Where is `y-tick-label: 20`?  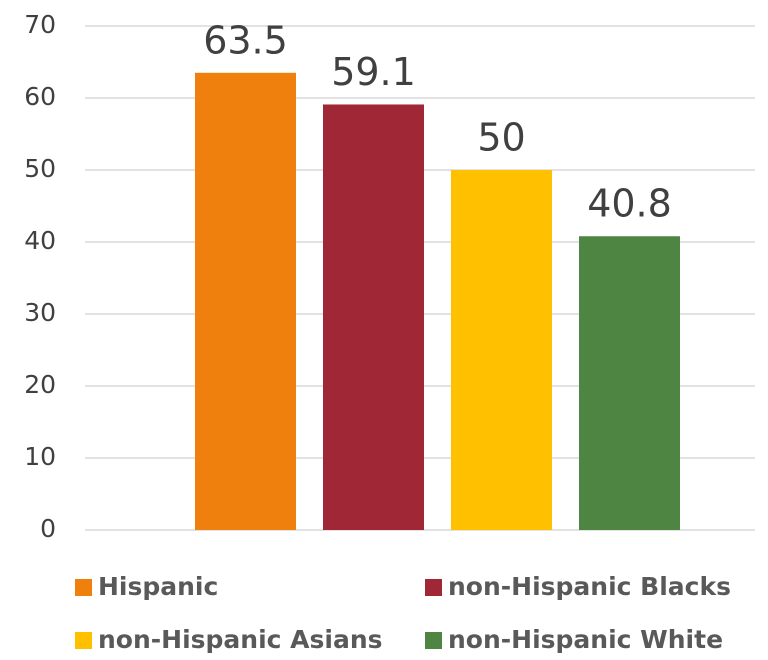 y-tick-label: 20 is located at coordinates (40, 384).